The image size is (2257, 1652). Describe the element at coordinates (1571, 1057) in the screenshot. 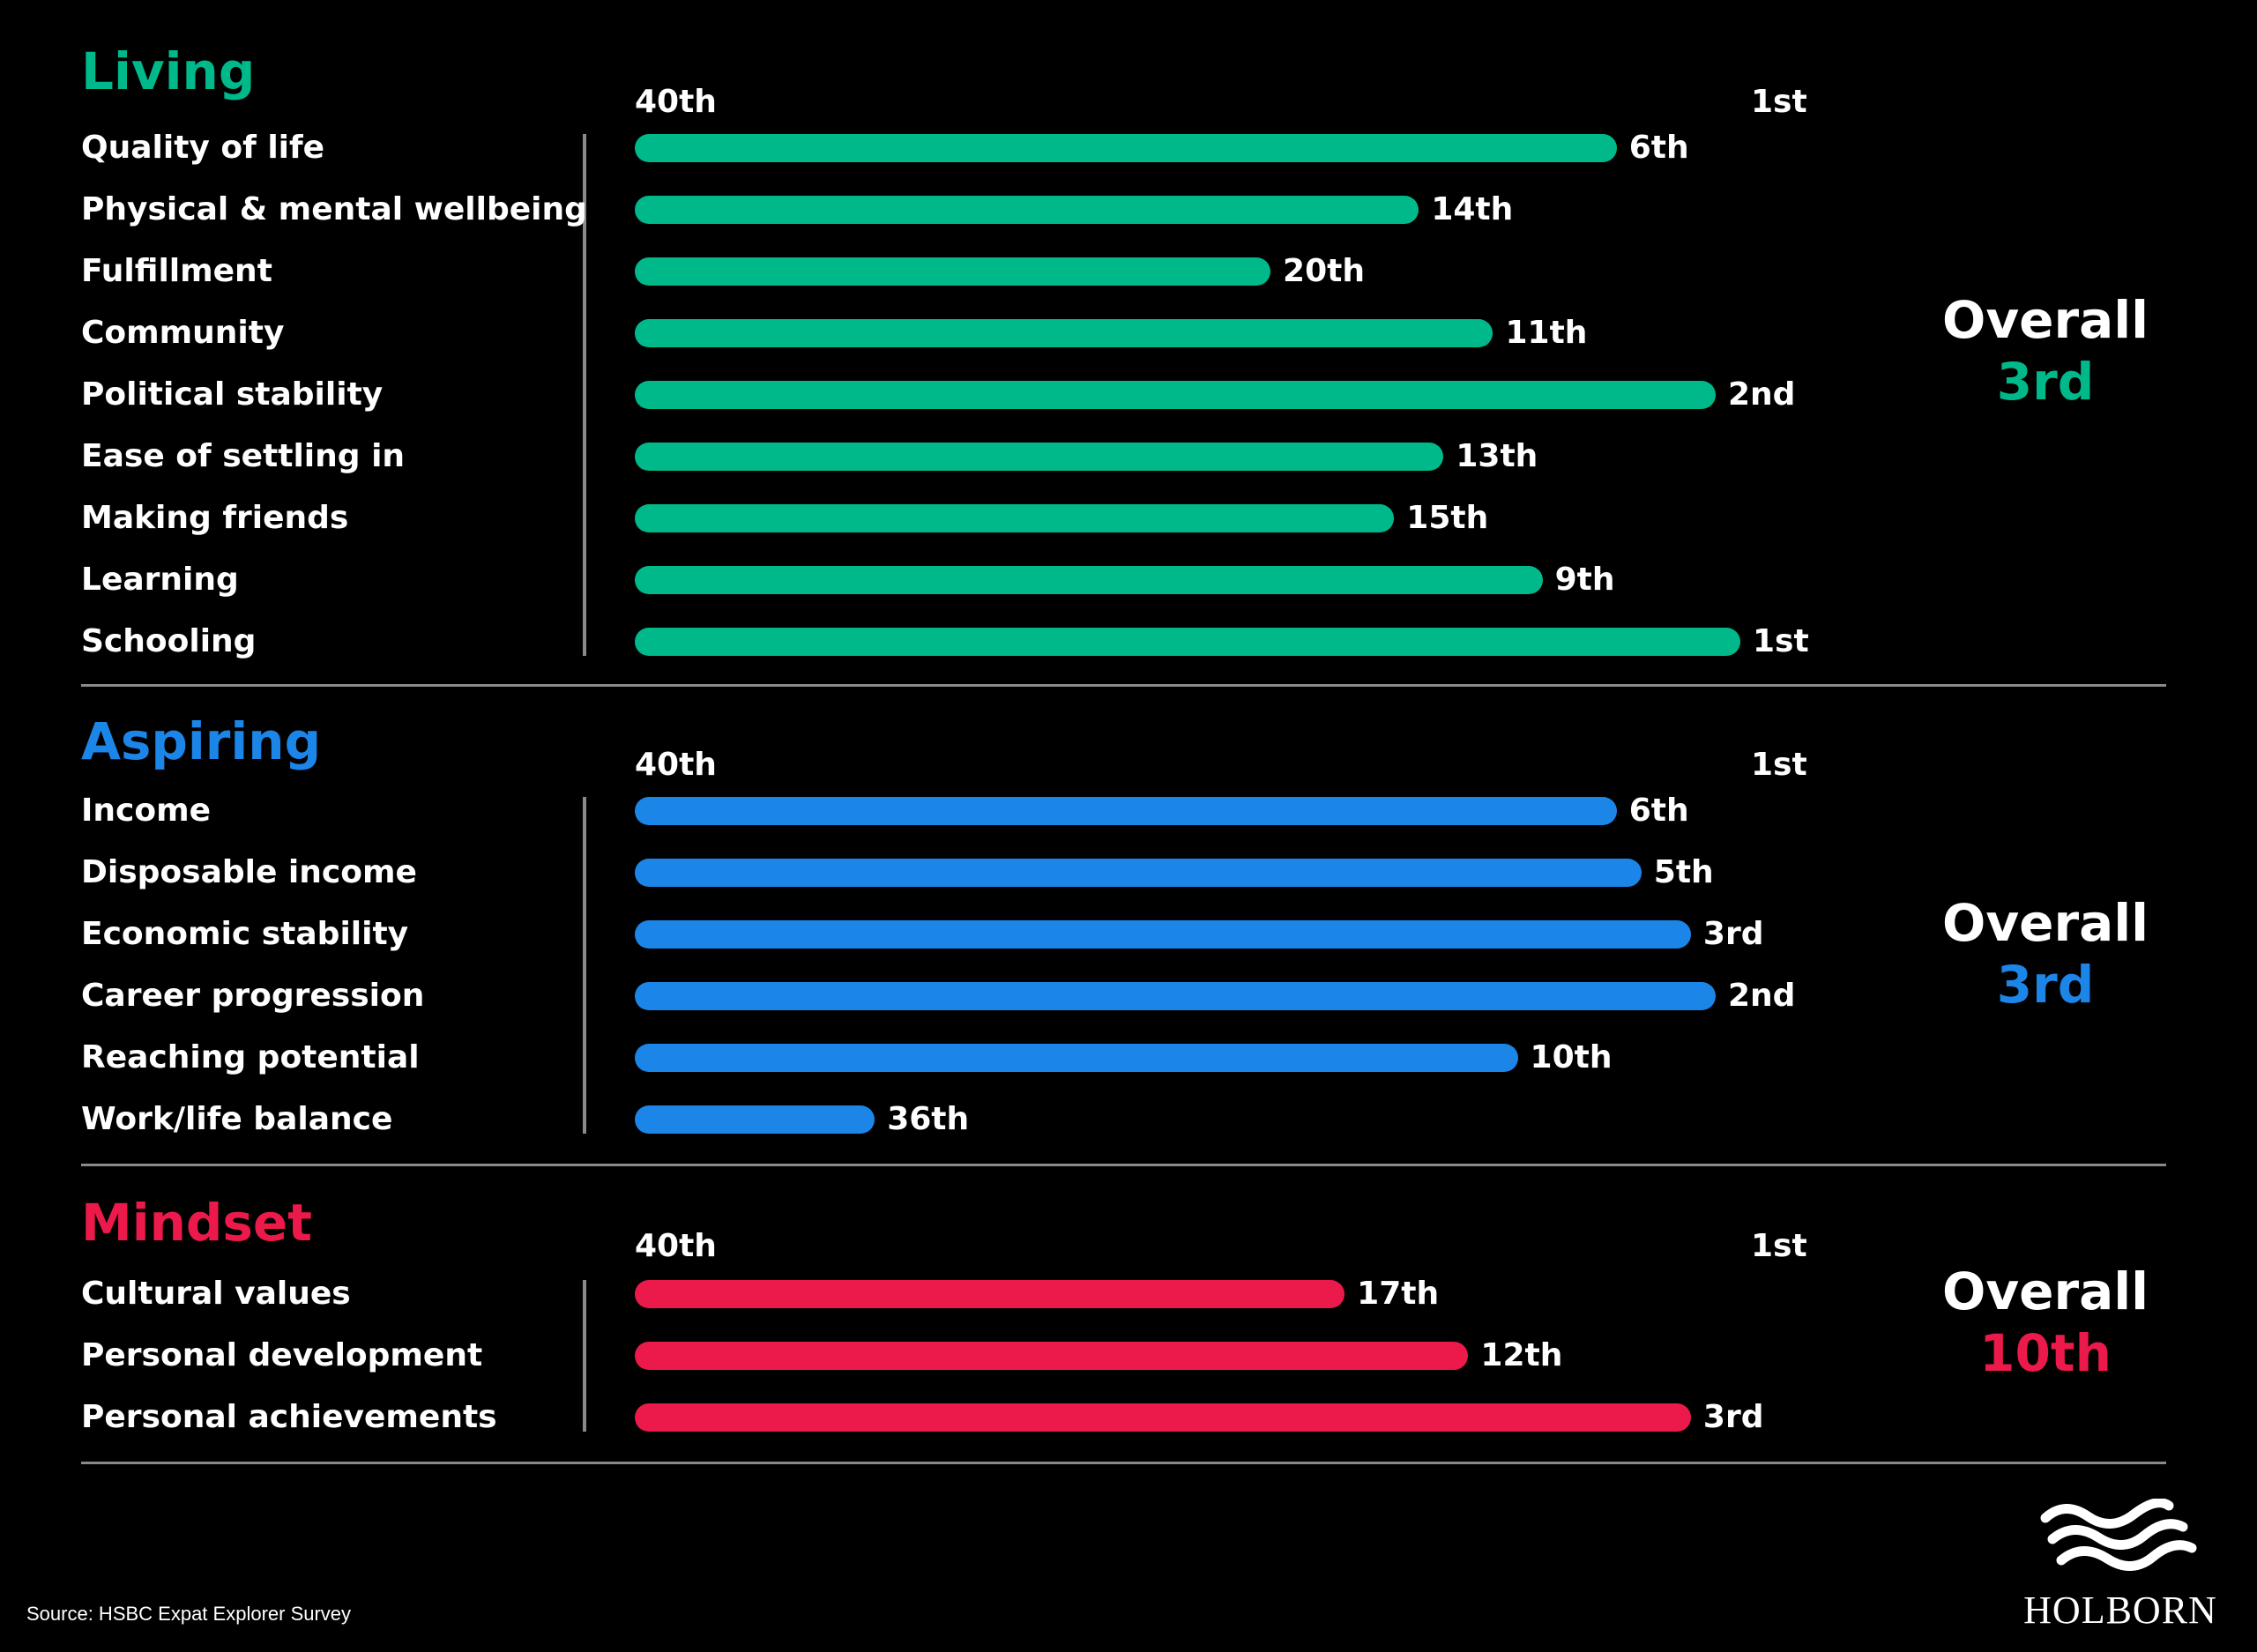

I see `rank-label: 10th` at that location.